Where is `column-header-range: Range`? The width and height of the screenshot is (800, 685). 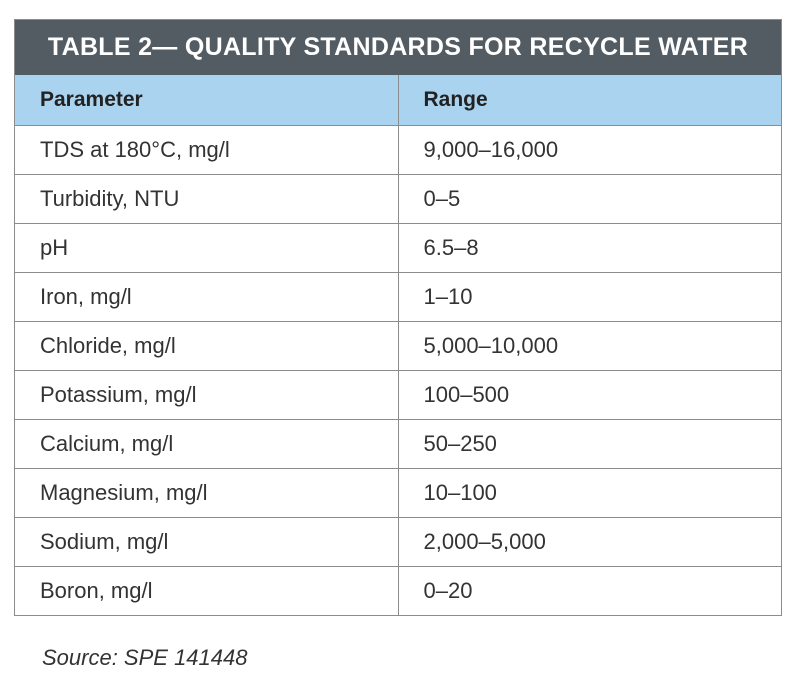 column-header-range: Range is located at coordinates (589, 100).